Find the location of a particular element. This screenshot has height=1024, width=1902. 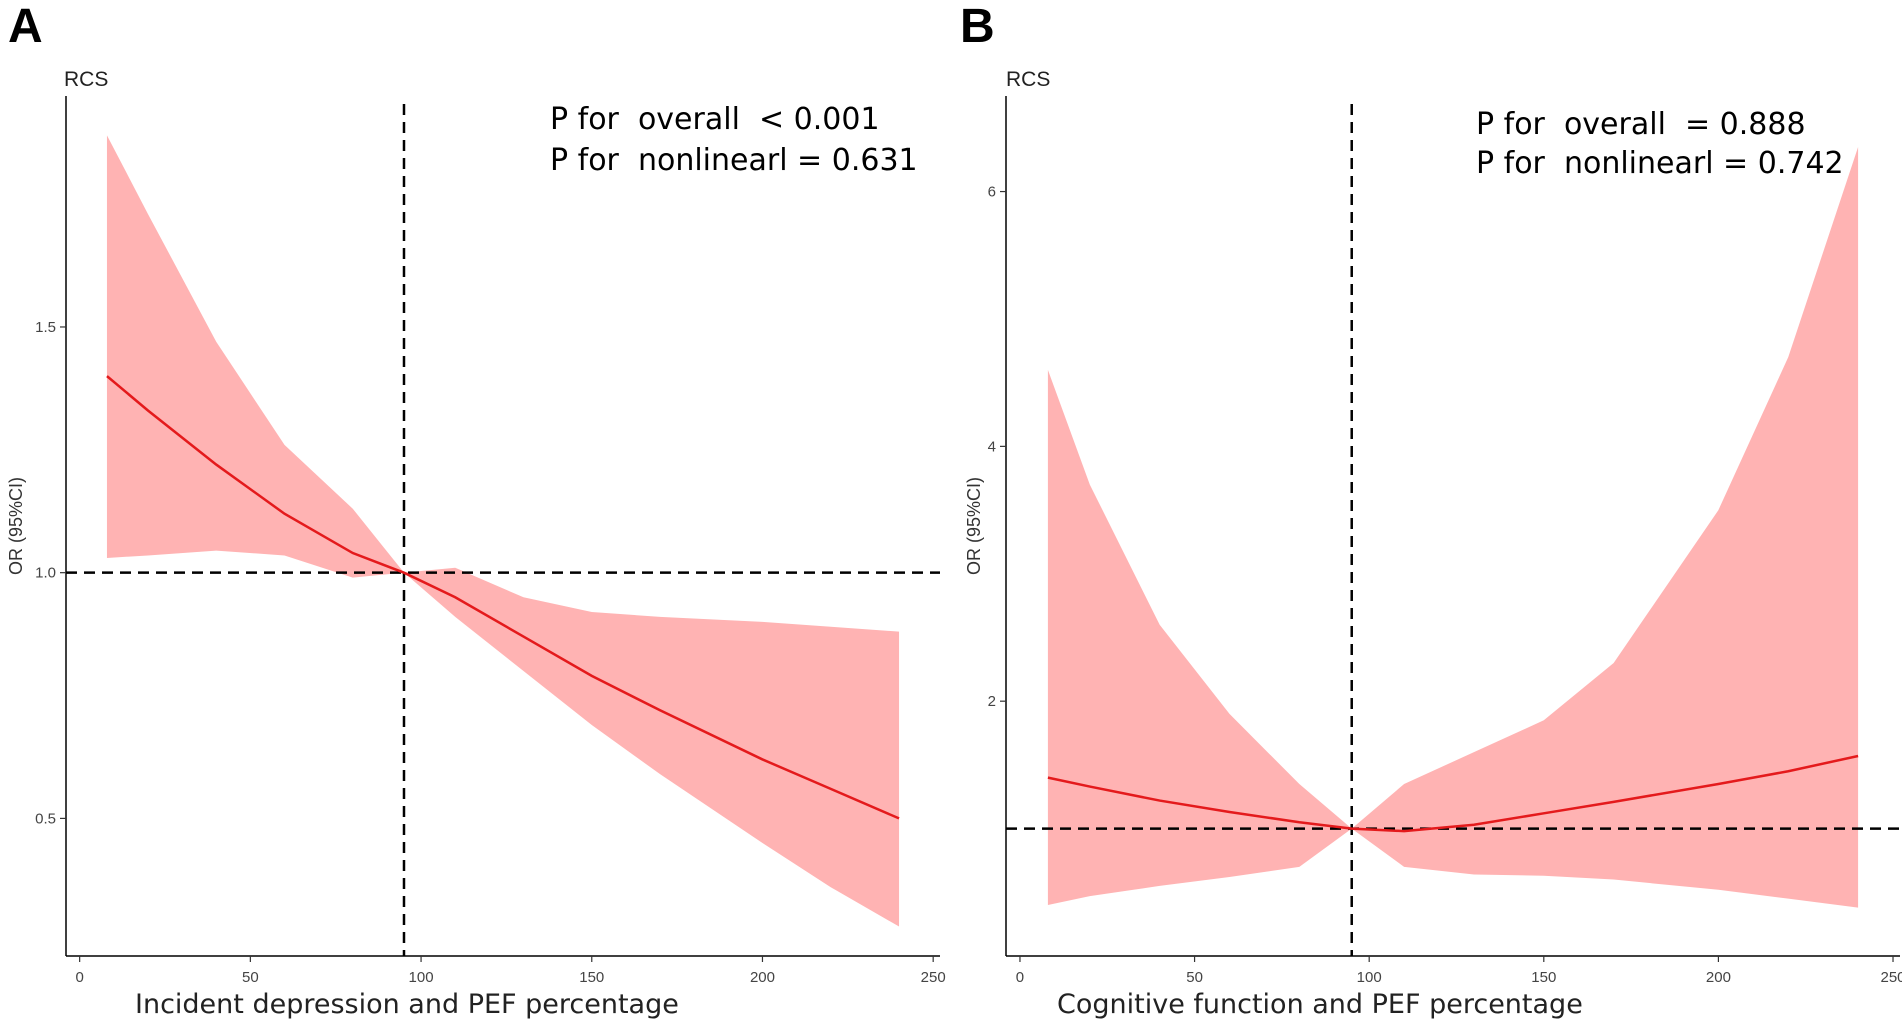

or-curve is located at coordinates (1453, 793).